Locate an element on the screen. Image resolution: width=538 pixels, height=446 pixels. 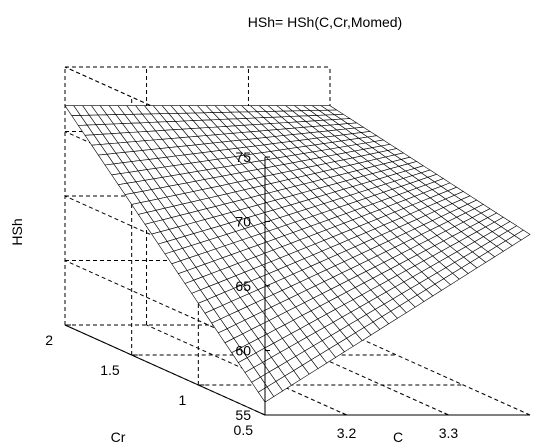
x-axis-label: C is located at coordinates (398, 437).